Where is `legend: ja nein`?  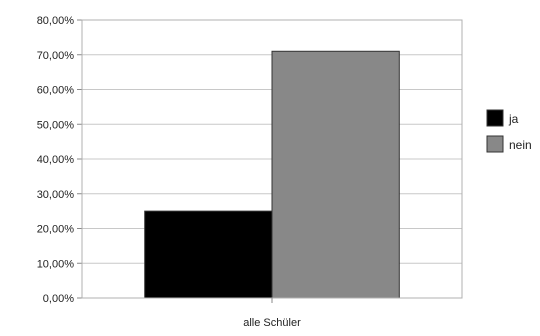 legend: ja nein is located at coordinates (509, 131).